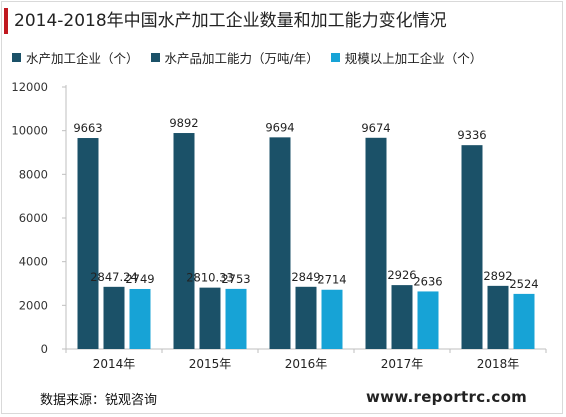 This screenshot has height=417, width=566. I want to click on data-label: 2524, so click(523, 284).